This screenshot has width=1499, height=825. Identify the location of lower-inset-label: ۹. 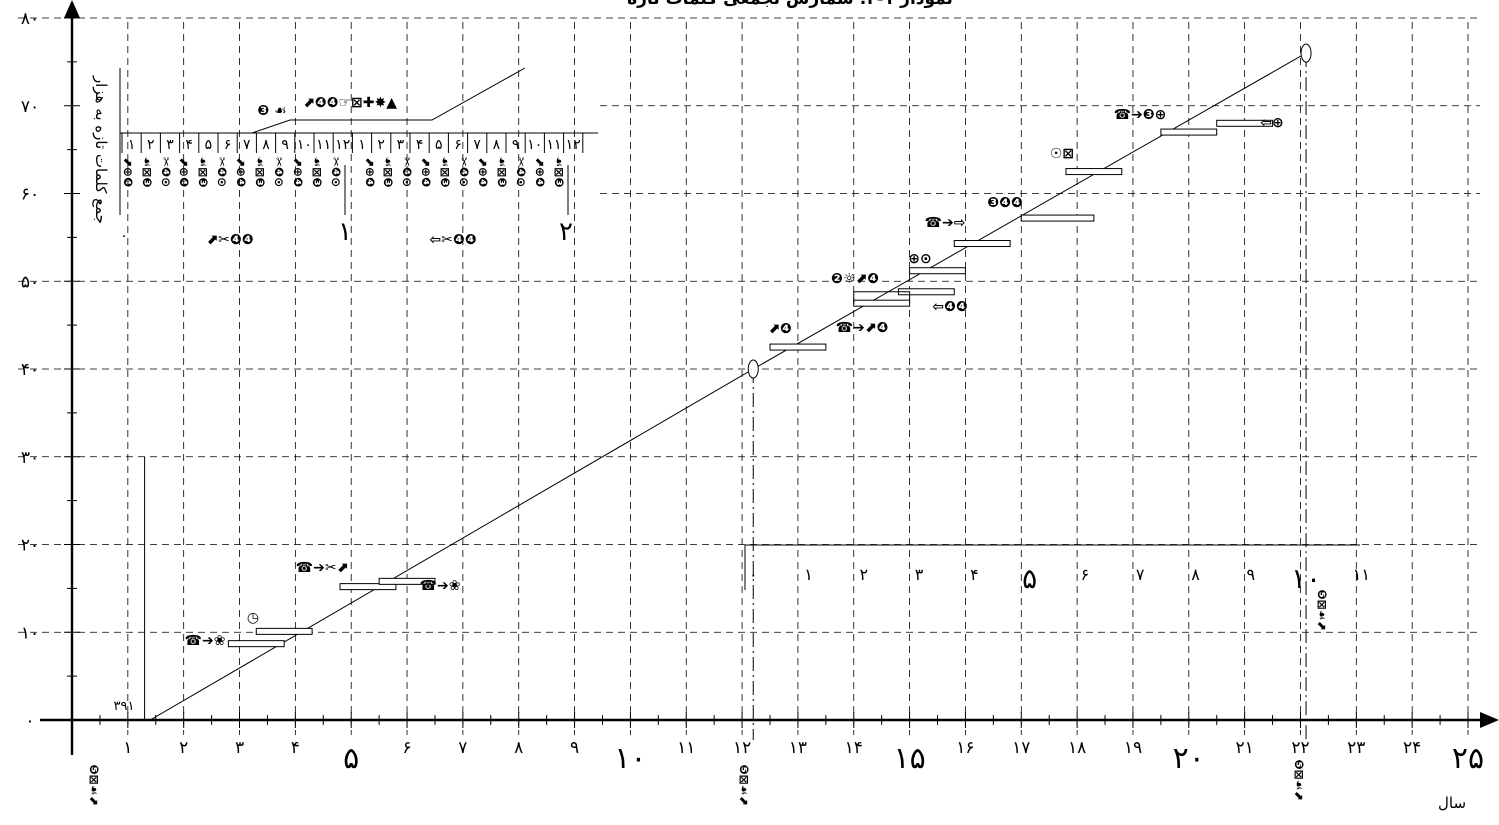
(1250, 574).